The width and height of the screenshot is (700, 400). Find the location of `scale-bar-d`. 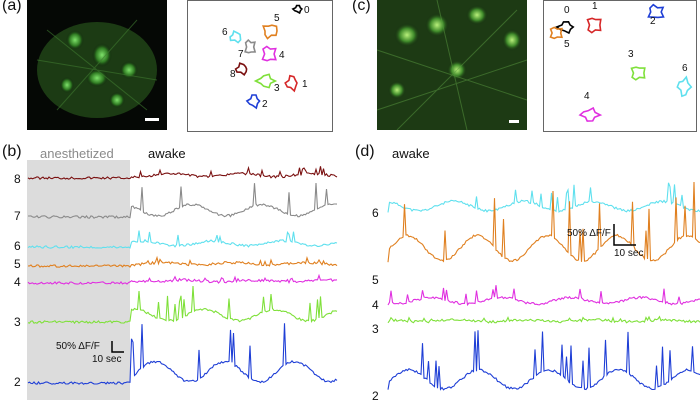

scale-bar-d is located at coordinates (624, 235).